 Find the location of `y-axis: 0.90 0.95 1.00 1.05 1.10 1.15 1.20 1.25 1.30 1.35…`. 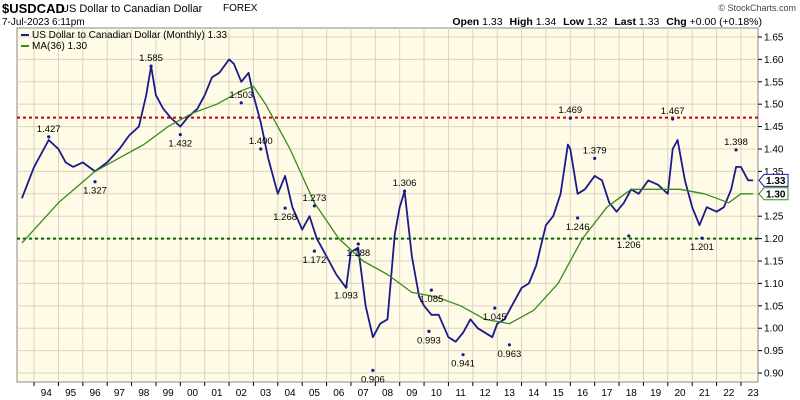

y-axis: 0.90 0.95 1.00 1.05 1.10 1.15 1.20 1.25 1.30 1.35… is located at coordinates (771, 206).